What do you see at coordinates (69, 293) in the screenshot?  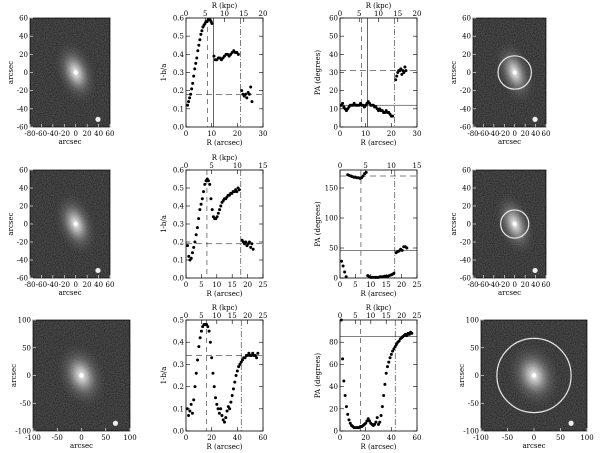 I see `x-axis-label: arcsec` at bounding box center [69, 293].